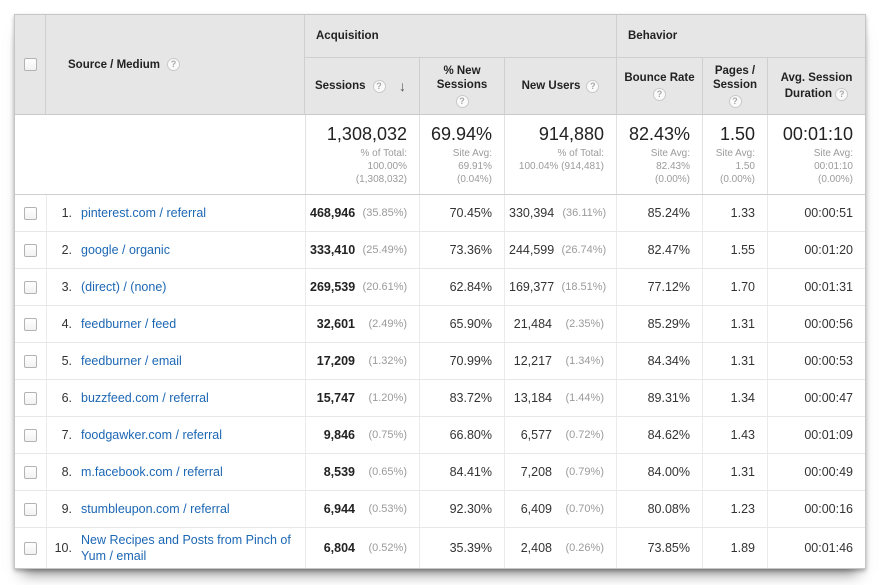 This screenshot has width=880, height=585. Describe the element at coordinates (175, 154) in the screenshot. I see `totals-source-cell` at that location.